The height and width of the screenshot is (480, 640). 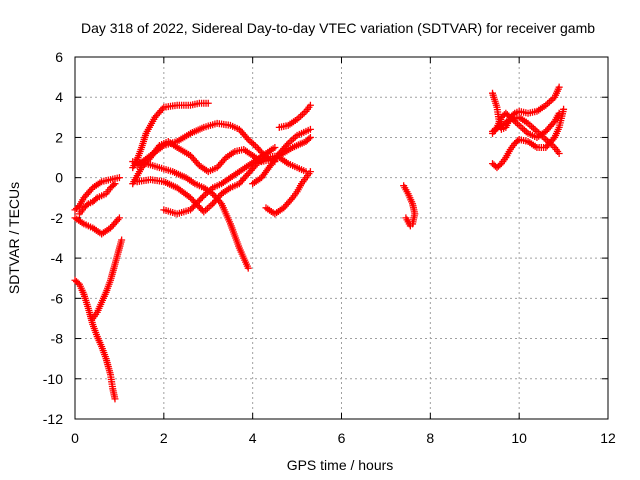 What do you see at coordinates (14, 238) in the screenshot?
I see `y-axis-label: SDTVAR / TECUs` at bounding box center [14, 238].